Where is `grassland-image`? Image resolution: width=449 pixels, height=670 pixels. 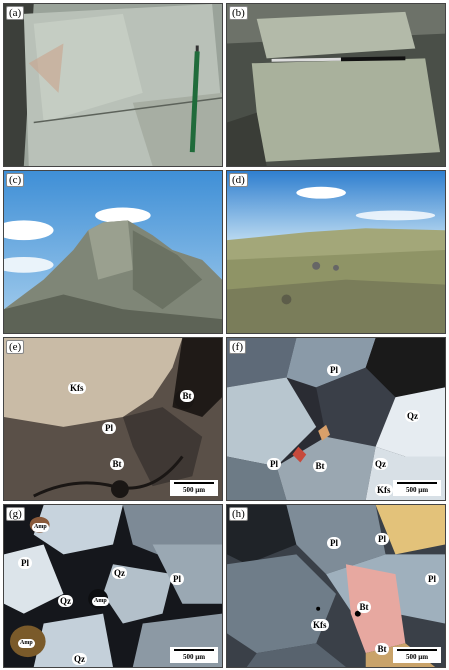
grassland-image is located at coordinates (336, 252).